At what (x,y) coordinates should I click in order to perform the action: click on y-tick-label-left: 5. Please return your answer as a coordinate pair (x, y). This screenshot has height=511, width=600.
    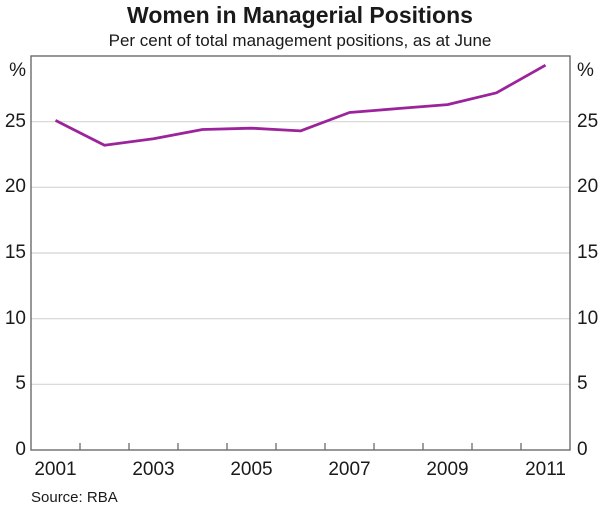
    Looking at the image, I should click on (20, 384).